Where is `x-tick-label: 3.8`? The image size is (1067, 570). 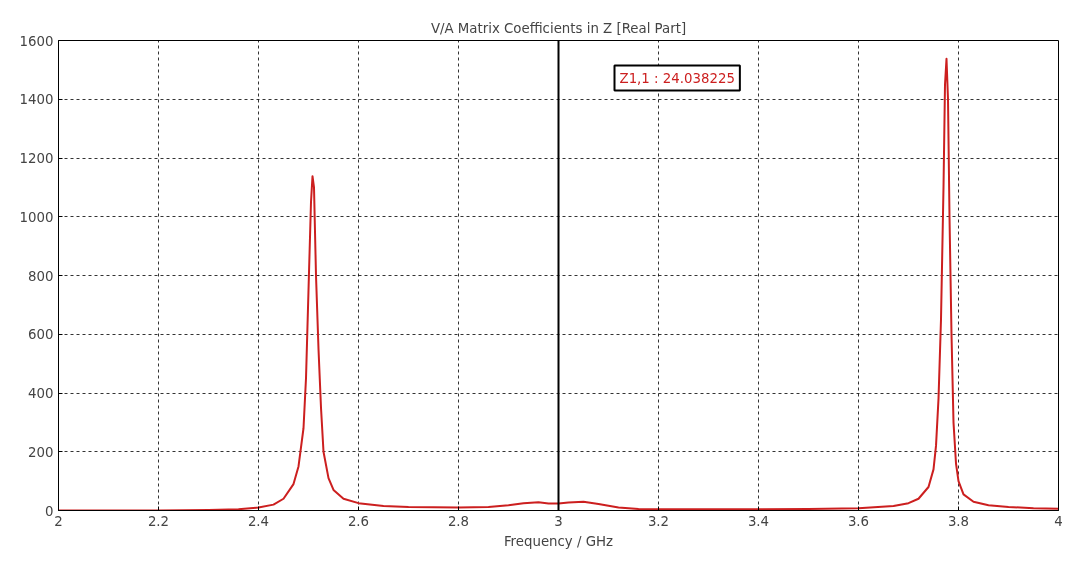 x-tick-label: 3.8 is located at coordinates (958, 521).